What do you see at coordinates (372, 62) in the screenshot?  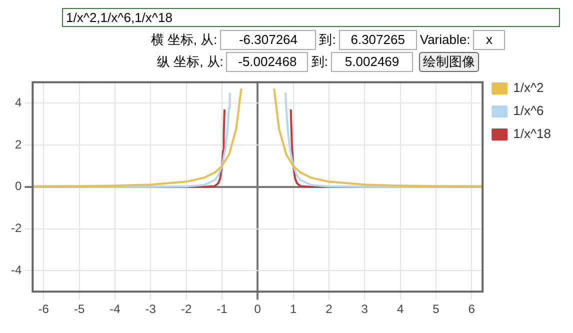 I see `text: 5.002469` at bounding box center [372, 62].